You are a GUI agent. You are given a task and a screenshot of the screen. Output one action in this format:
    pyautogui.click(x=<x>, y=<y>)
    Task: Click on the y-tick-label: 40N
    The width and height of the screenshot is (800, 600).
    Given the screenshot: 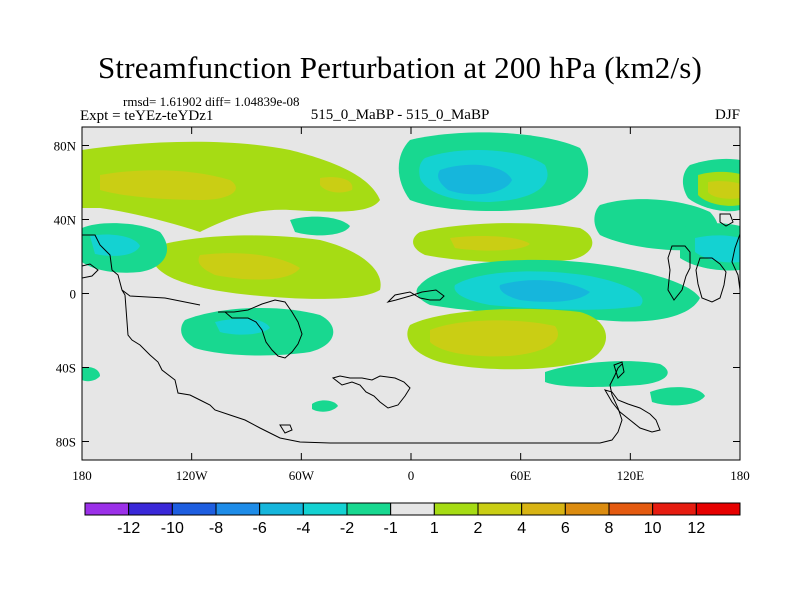 What is the action you would take?
    pyautogui.click(x=65, y=220)
    